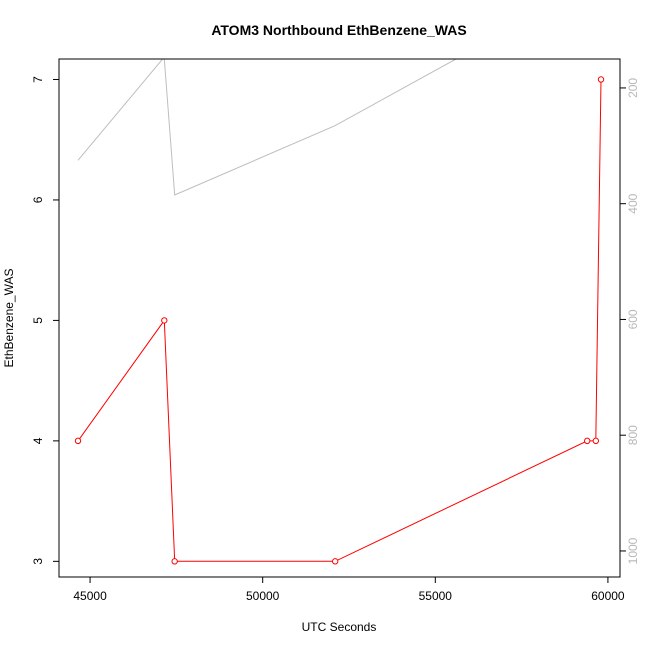 This screenshot has width=650, height=650. Describe the element at coordinates (38, 199) in the screenshot. I see `y-tick-label: 6` at that location.